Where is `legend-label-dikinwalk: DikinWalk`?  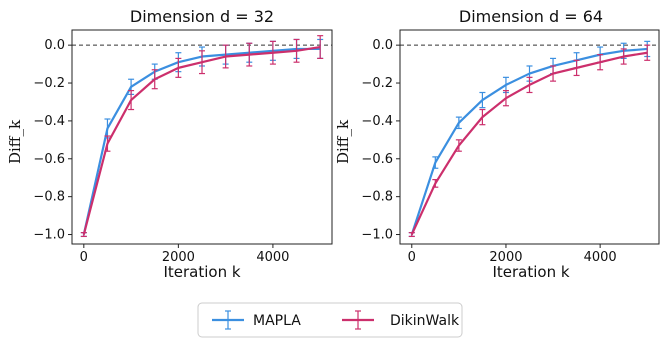 legend-label-dikinwalk: DikinWalk is located at coordinates (425, 321).